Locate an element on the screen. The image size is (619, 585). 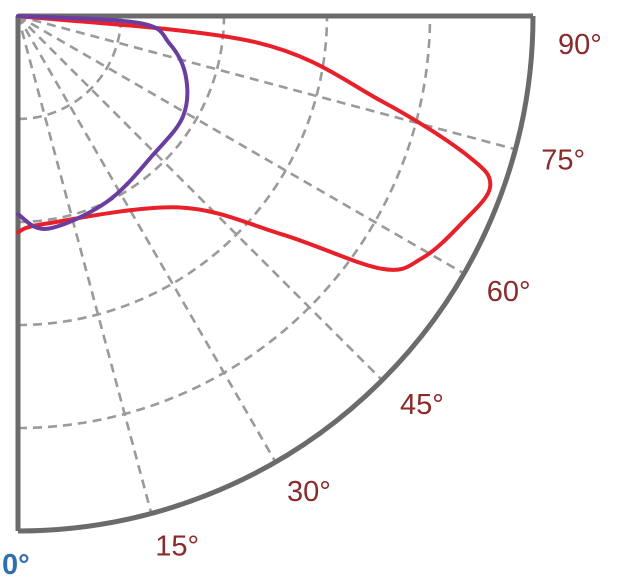
angle-label-45: 45° is located at coordinates (422, 405).